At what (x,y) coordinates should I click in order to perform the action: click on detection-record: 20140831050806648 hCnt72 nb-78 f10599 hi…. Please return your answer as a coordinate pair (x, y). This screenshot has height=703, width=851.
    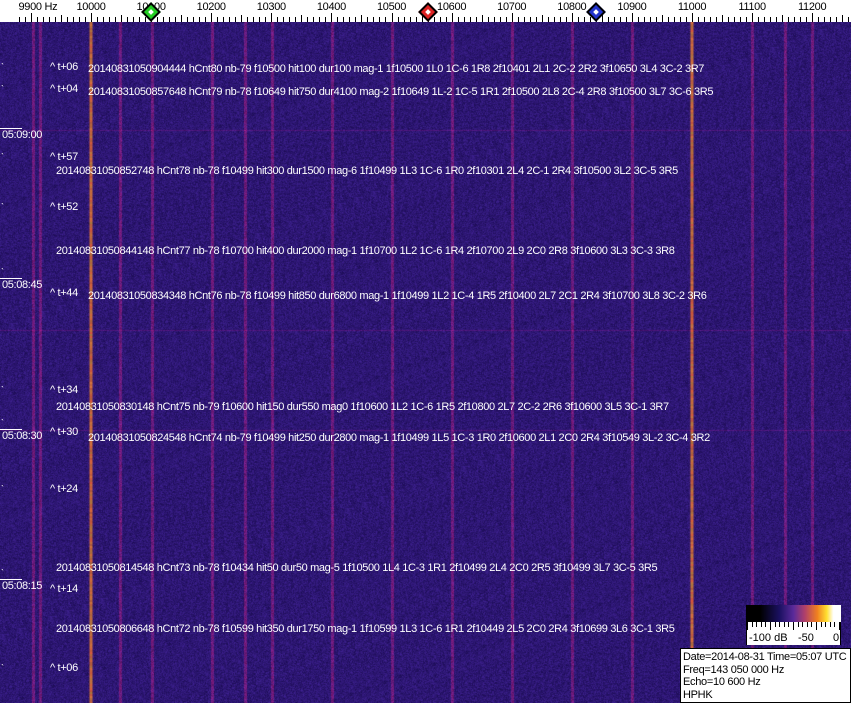
    Looking at the image, I should click on (365, 629).